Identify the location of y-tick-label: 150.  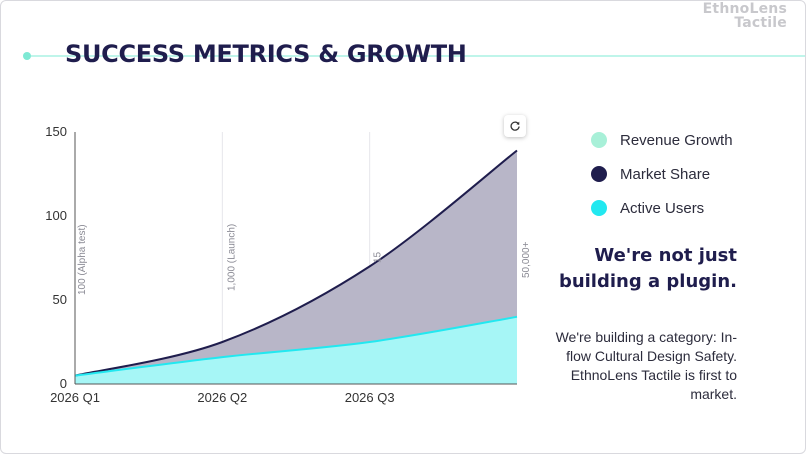
(56, 131).